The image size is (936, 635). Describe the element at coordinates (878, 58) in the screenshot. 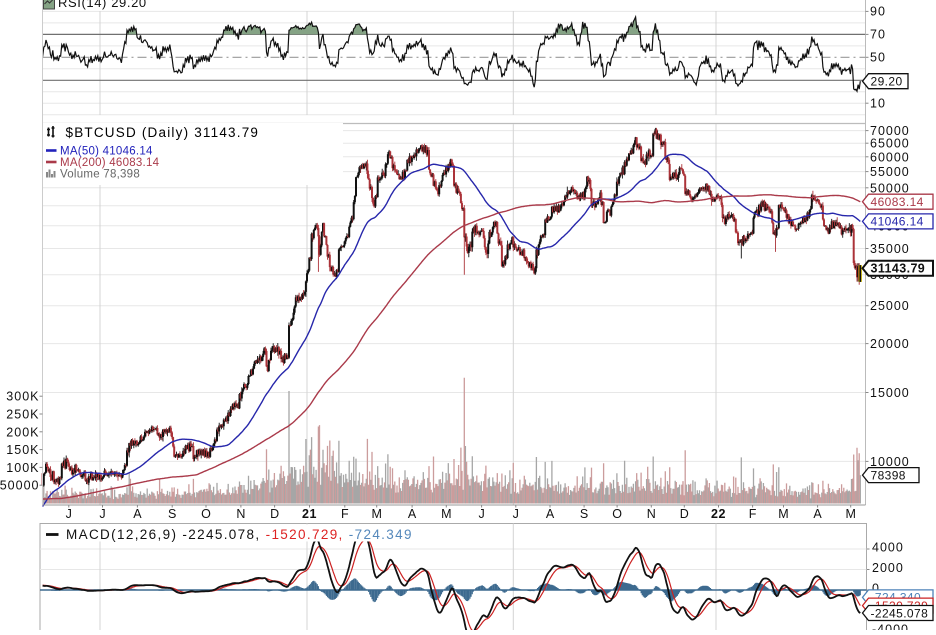

I see `svg-text: 50` at that location.